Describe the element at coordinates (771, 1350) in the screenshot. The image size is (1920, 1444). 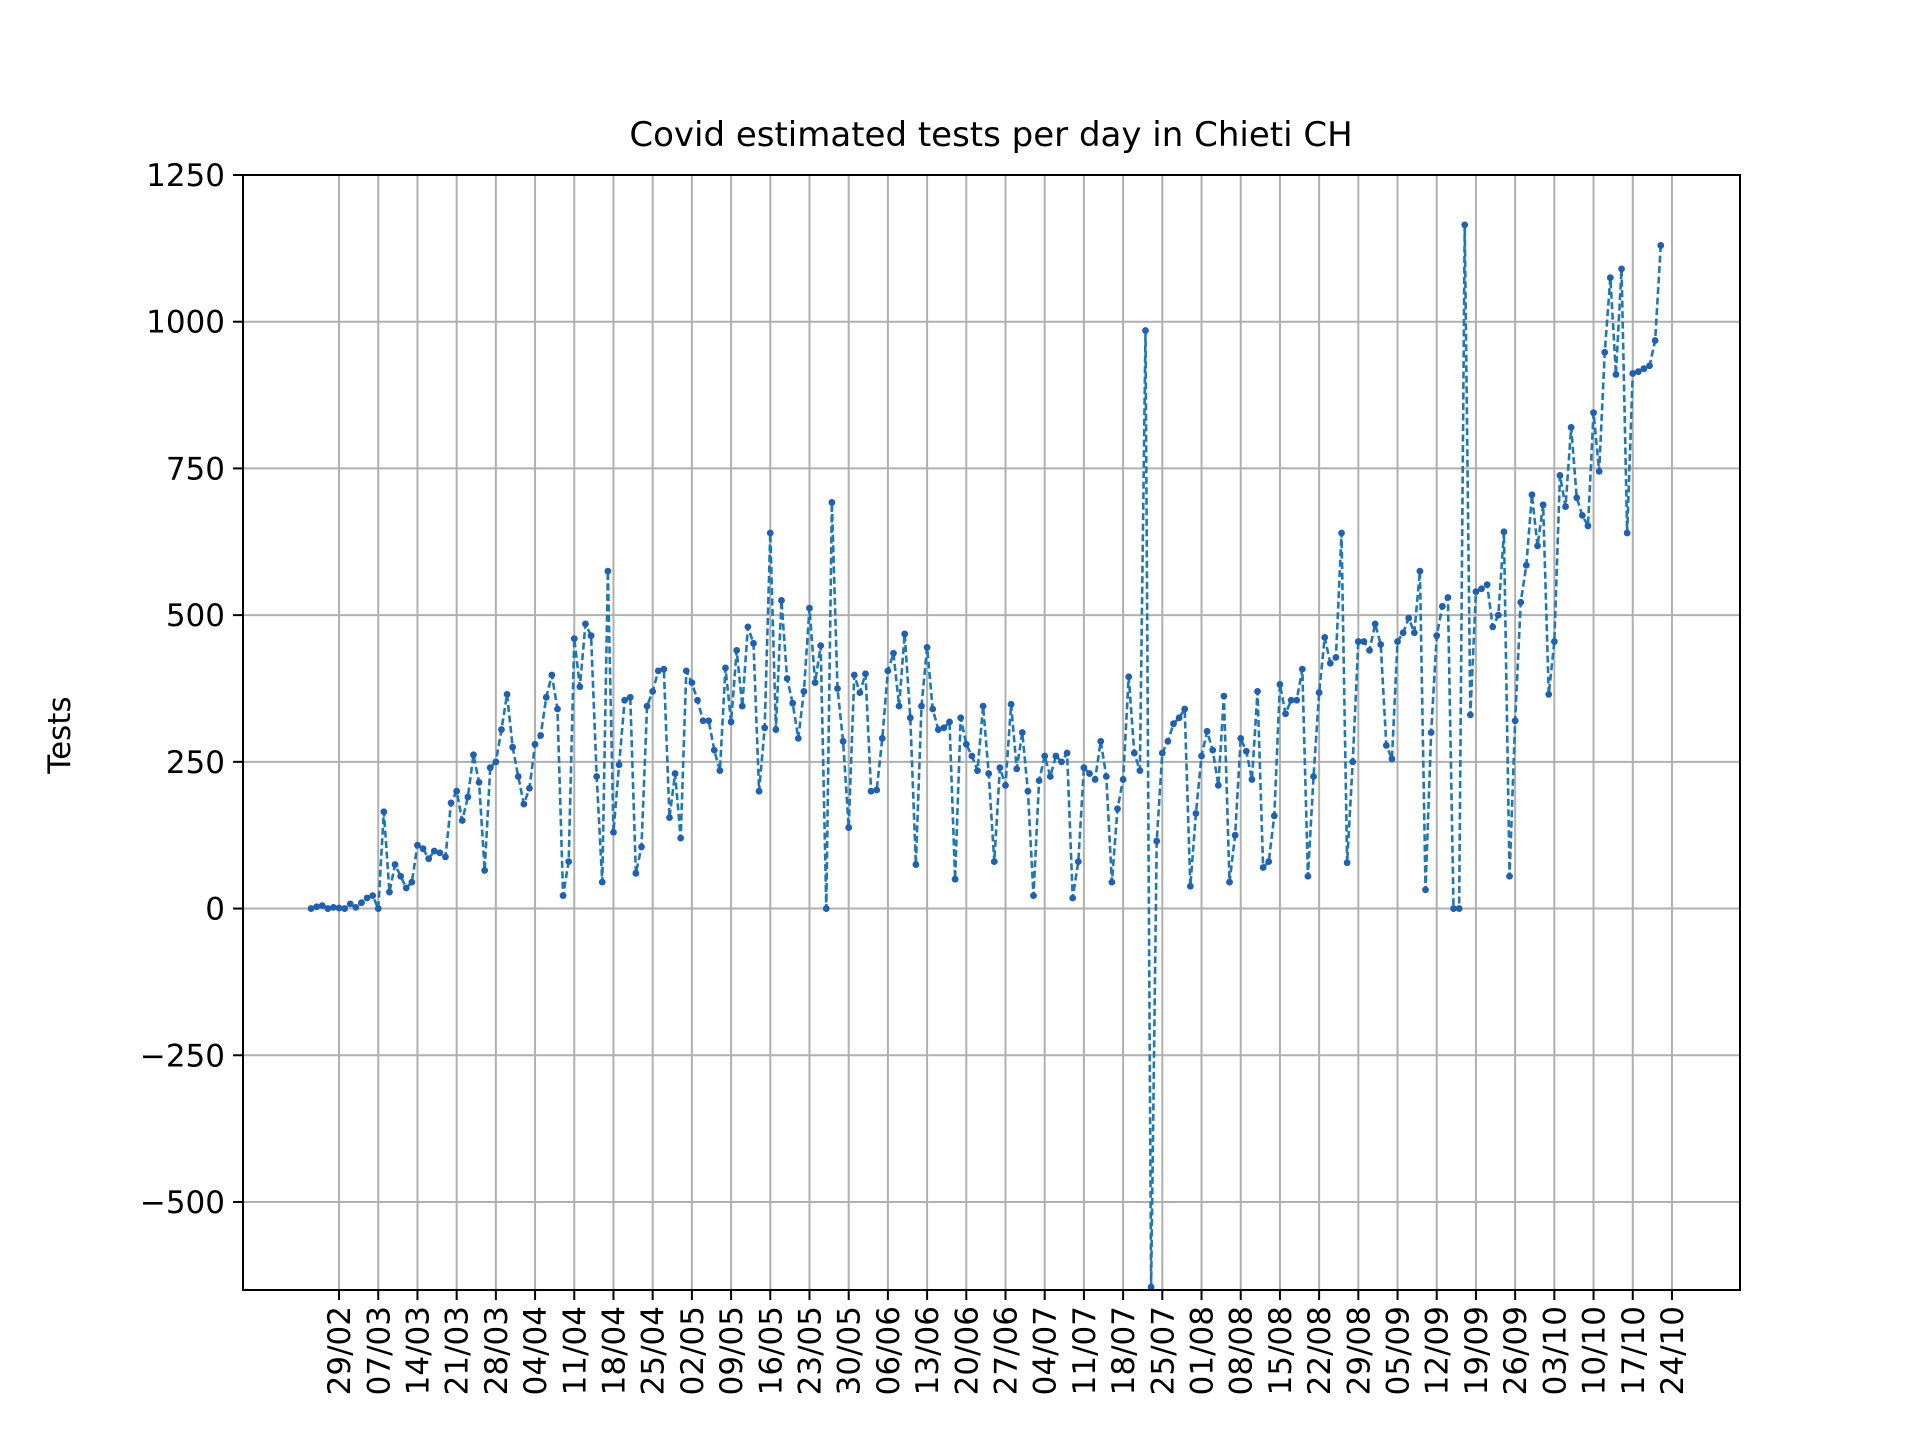
I see `x-tick-label: 16/05` at that location.